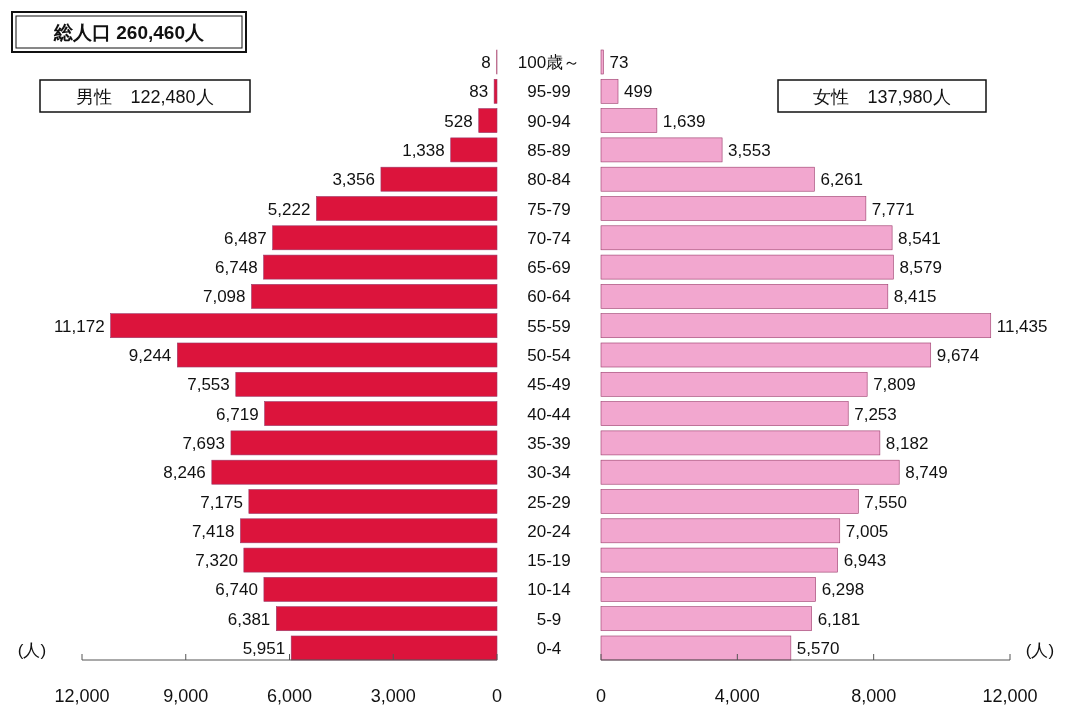 Image resolution: width=1067 pixels, height=710 pixels. I want to click on data-label: 1,639, so click(684, 121).